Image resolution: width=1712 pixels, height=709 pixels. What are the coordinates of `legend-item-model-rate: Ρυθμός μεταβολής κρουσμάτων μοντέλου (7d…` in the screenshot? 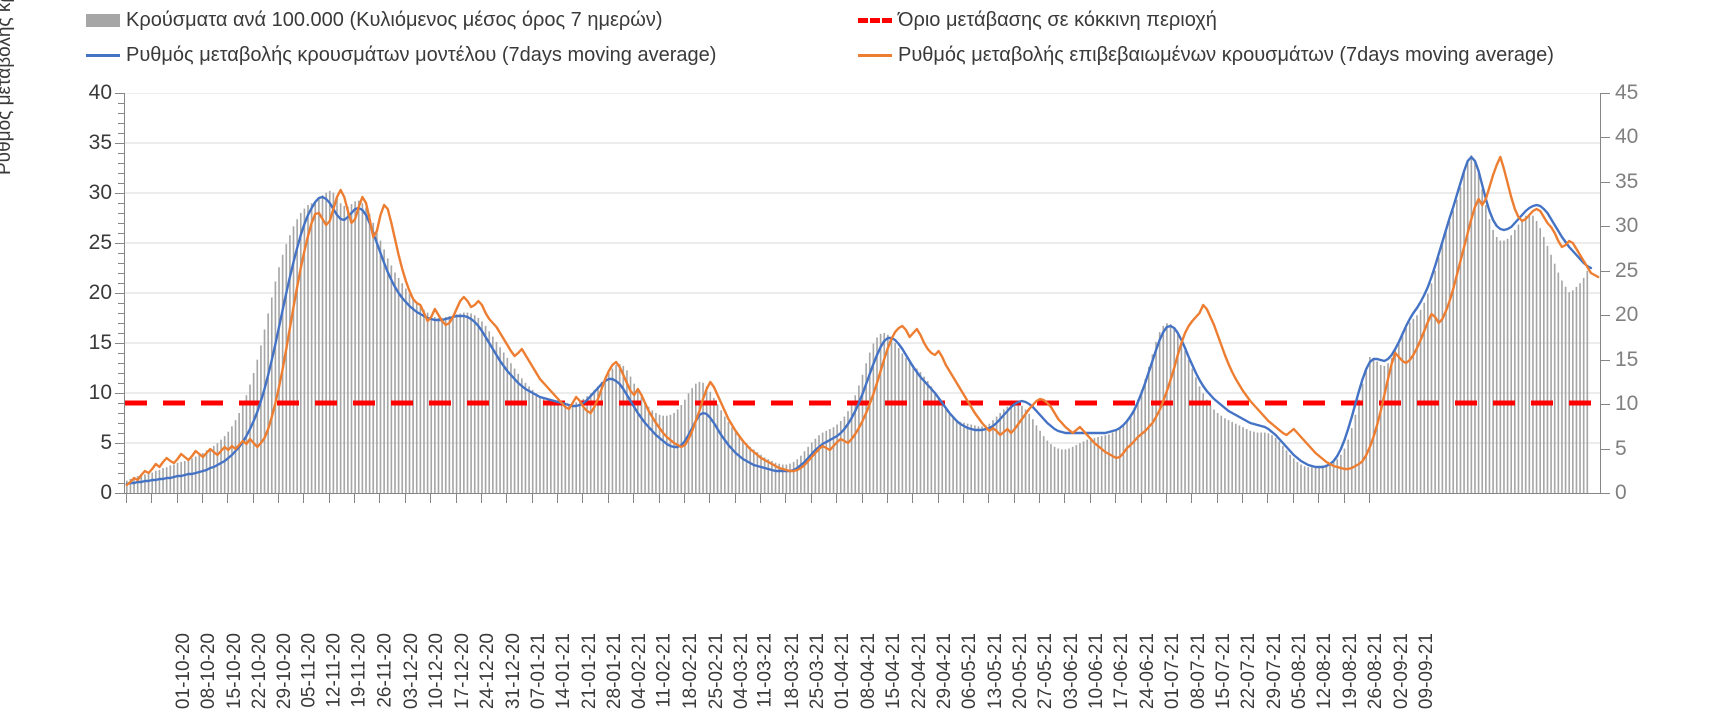 It's located at (401, 55).